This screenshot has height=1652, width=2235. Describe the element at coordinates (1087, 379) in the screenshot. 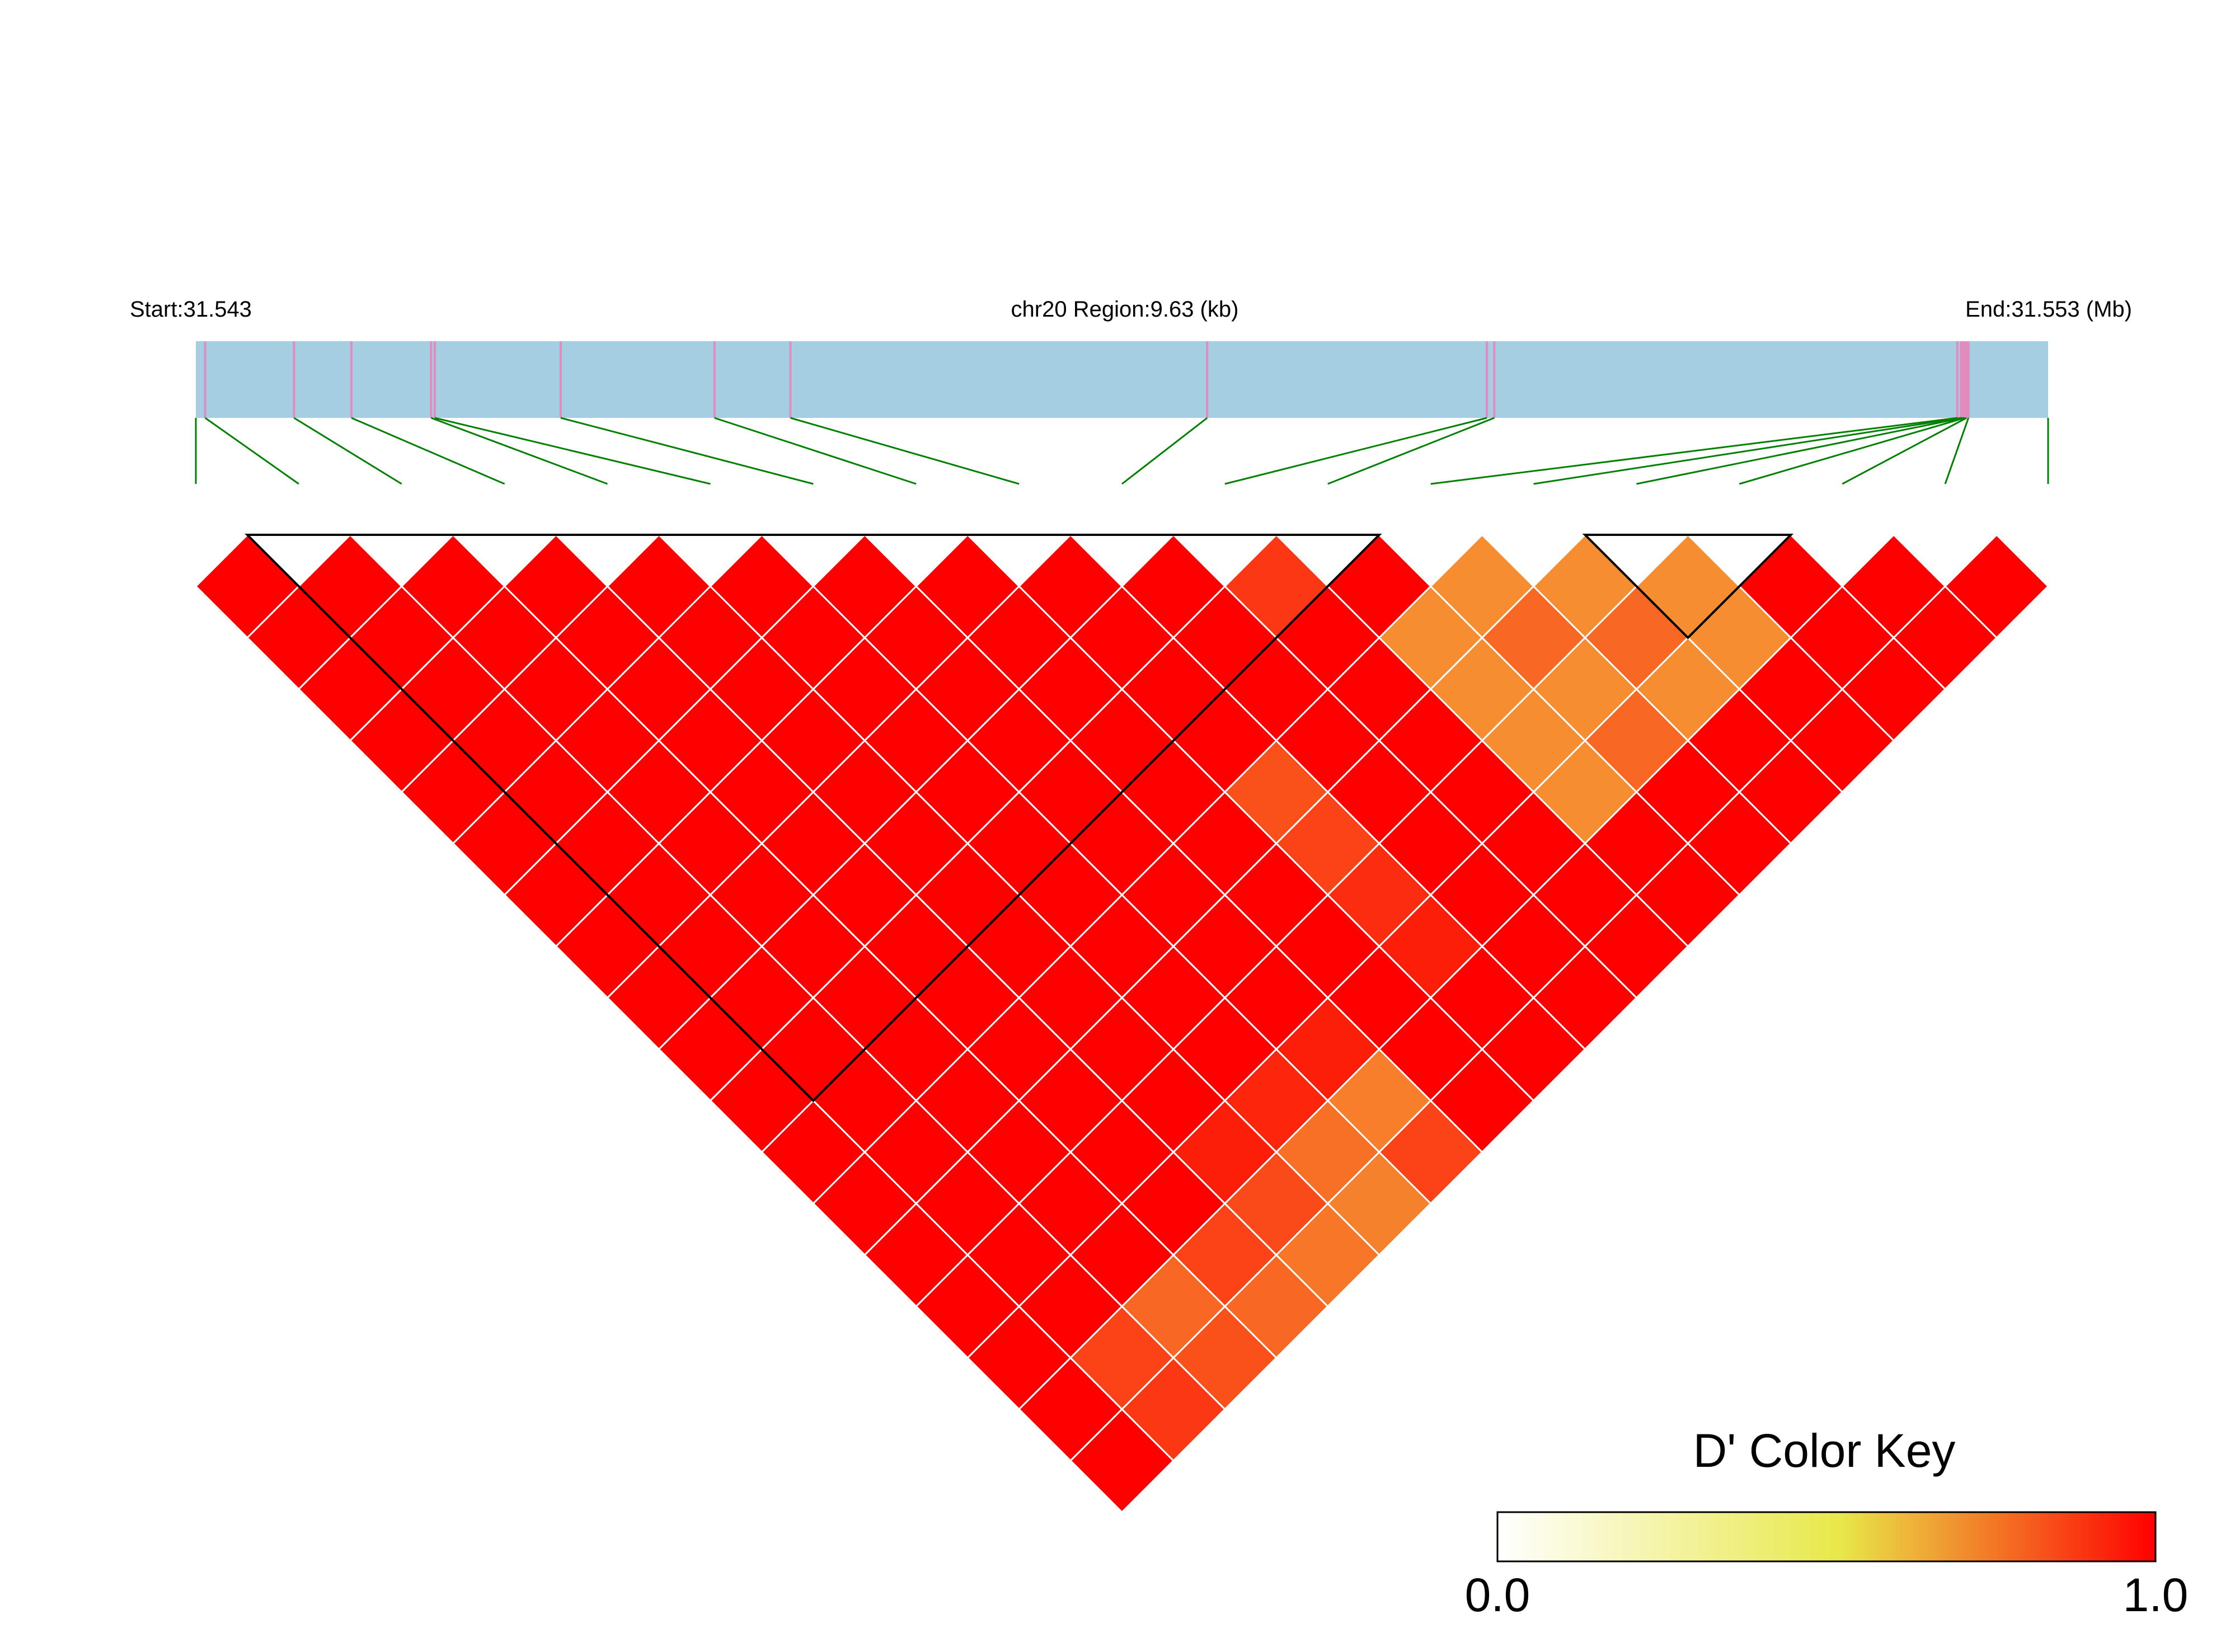

I see `snp-position-marks` at that location.